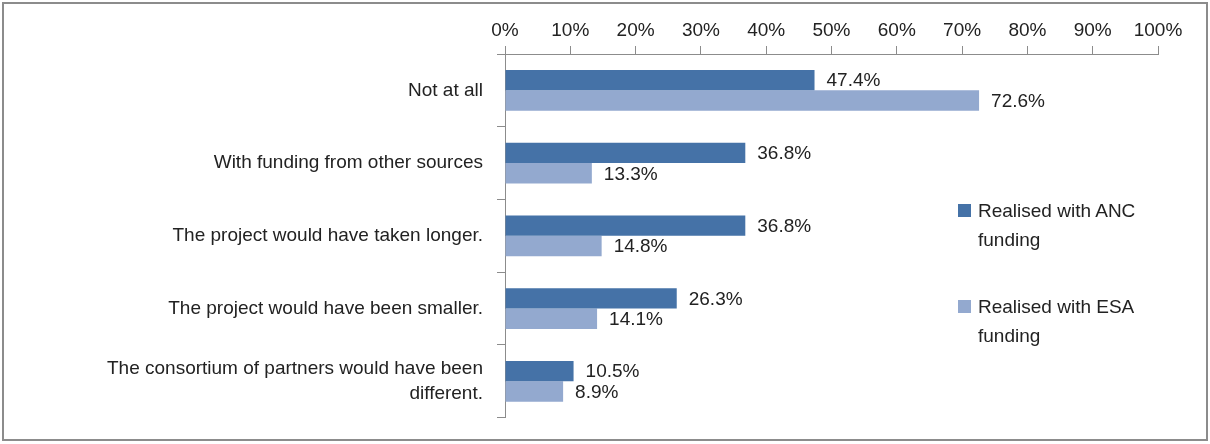 The width and height of the screenshot is (1210, 444). What do you see at coordinates (630, 173) in the screenshot?
I see `data-label: 13.3%` at bounding box center [630, 173].